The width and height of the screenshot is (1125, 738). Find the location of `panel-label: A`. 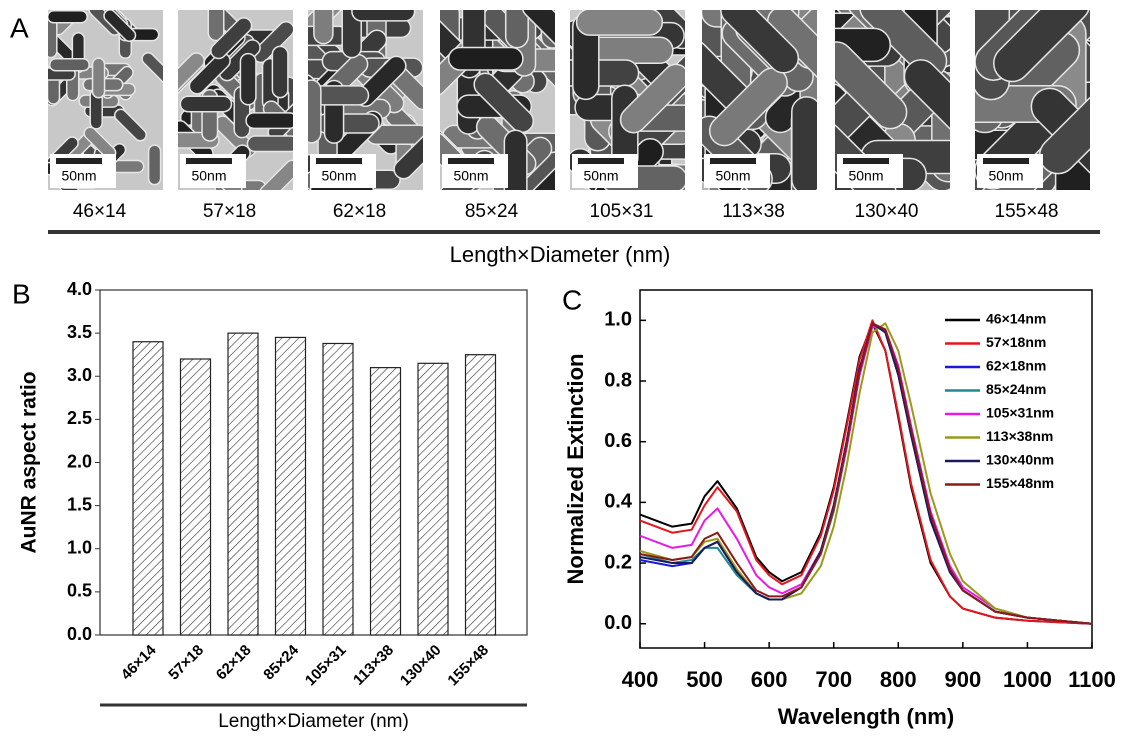

panel-label: A is located at coordinates (19, 27).